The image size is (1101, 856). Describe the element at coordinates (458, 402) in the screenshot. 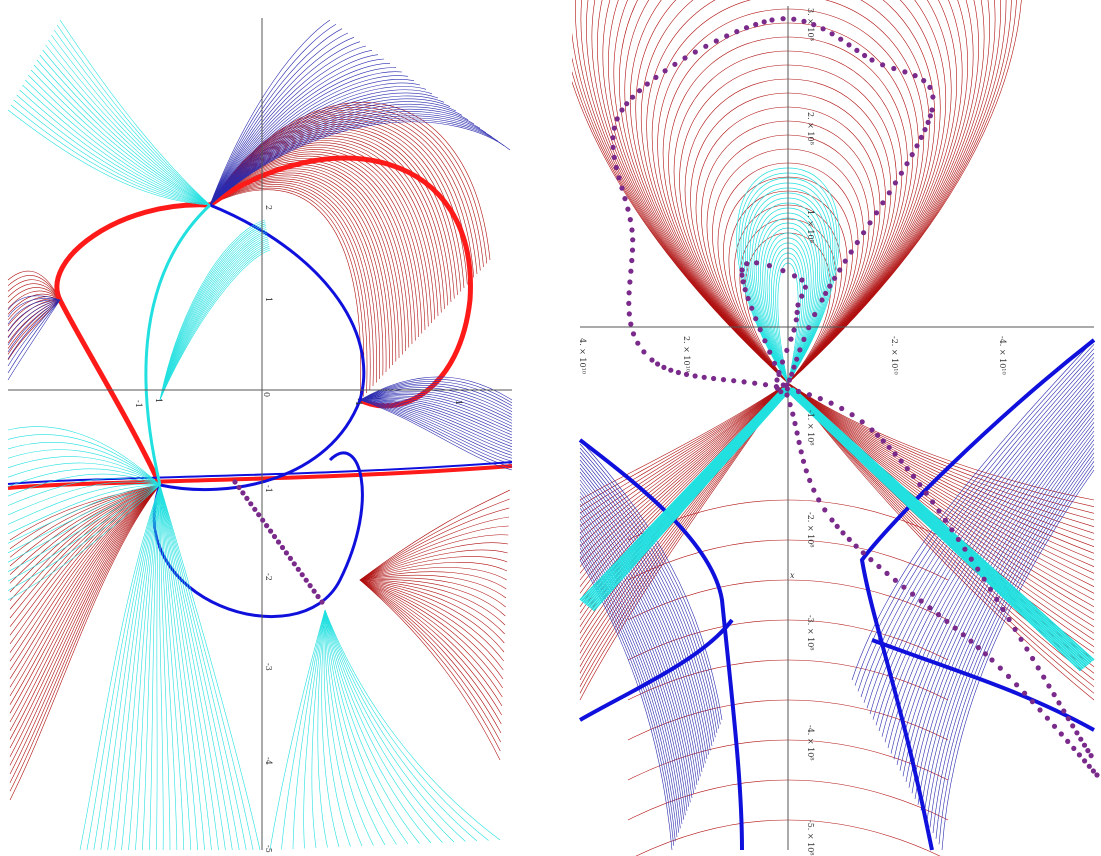

I see `left-x-tick-label: 1` at that location.